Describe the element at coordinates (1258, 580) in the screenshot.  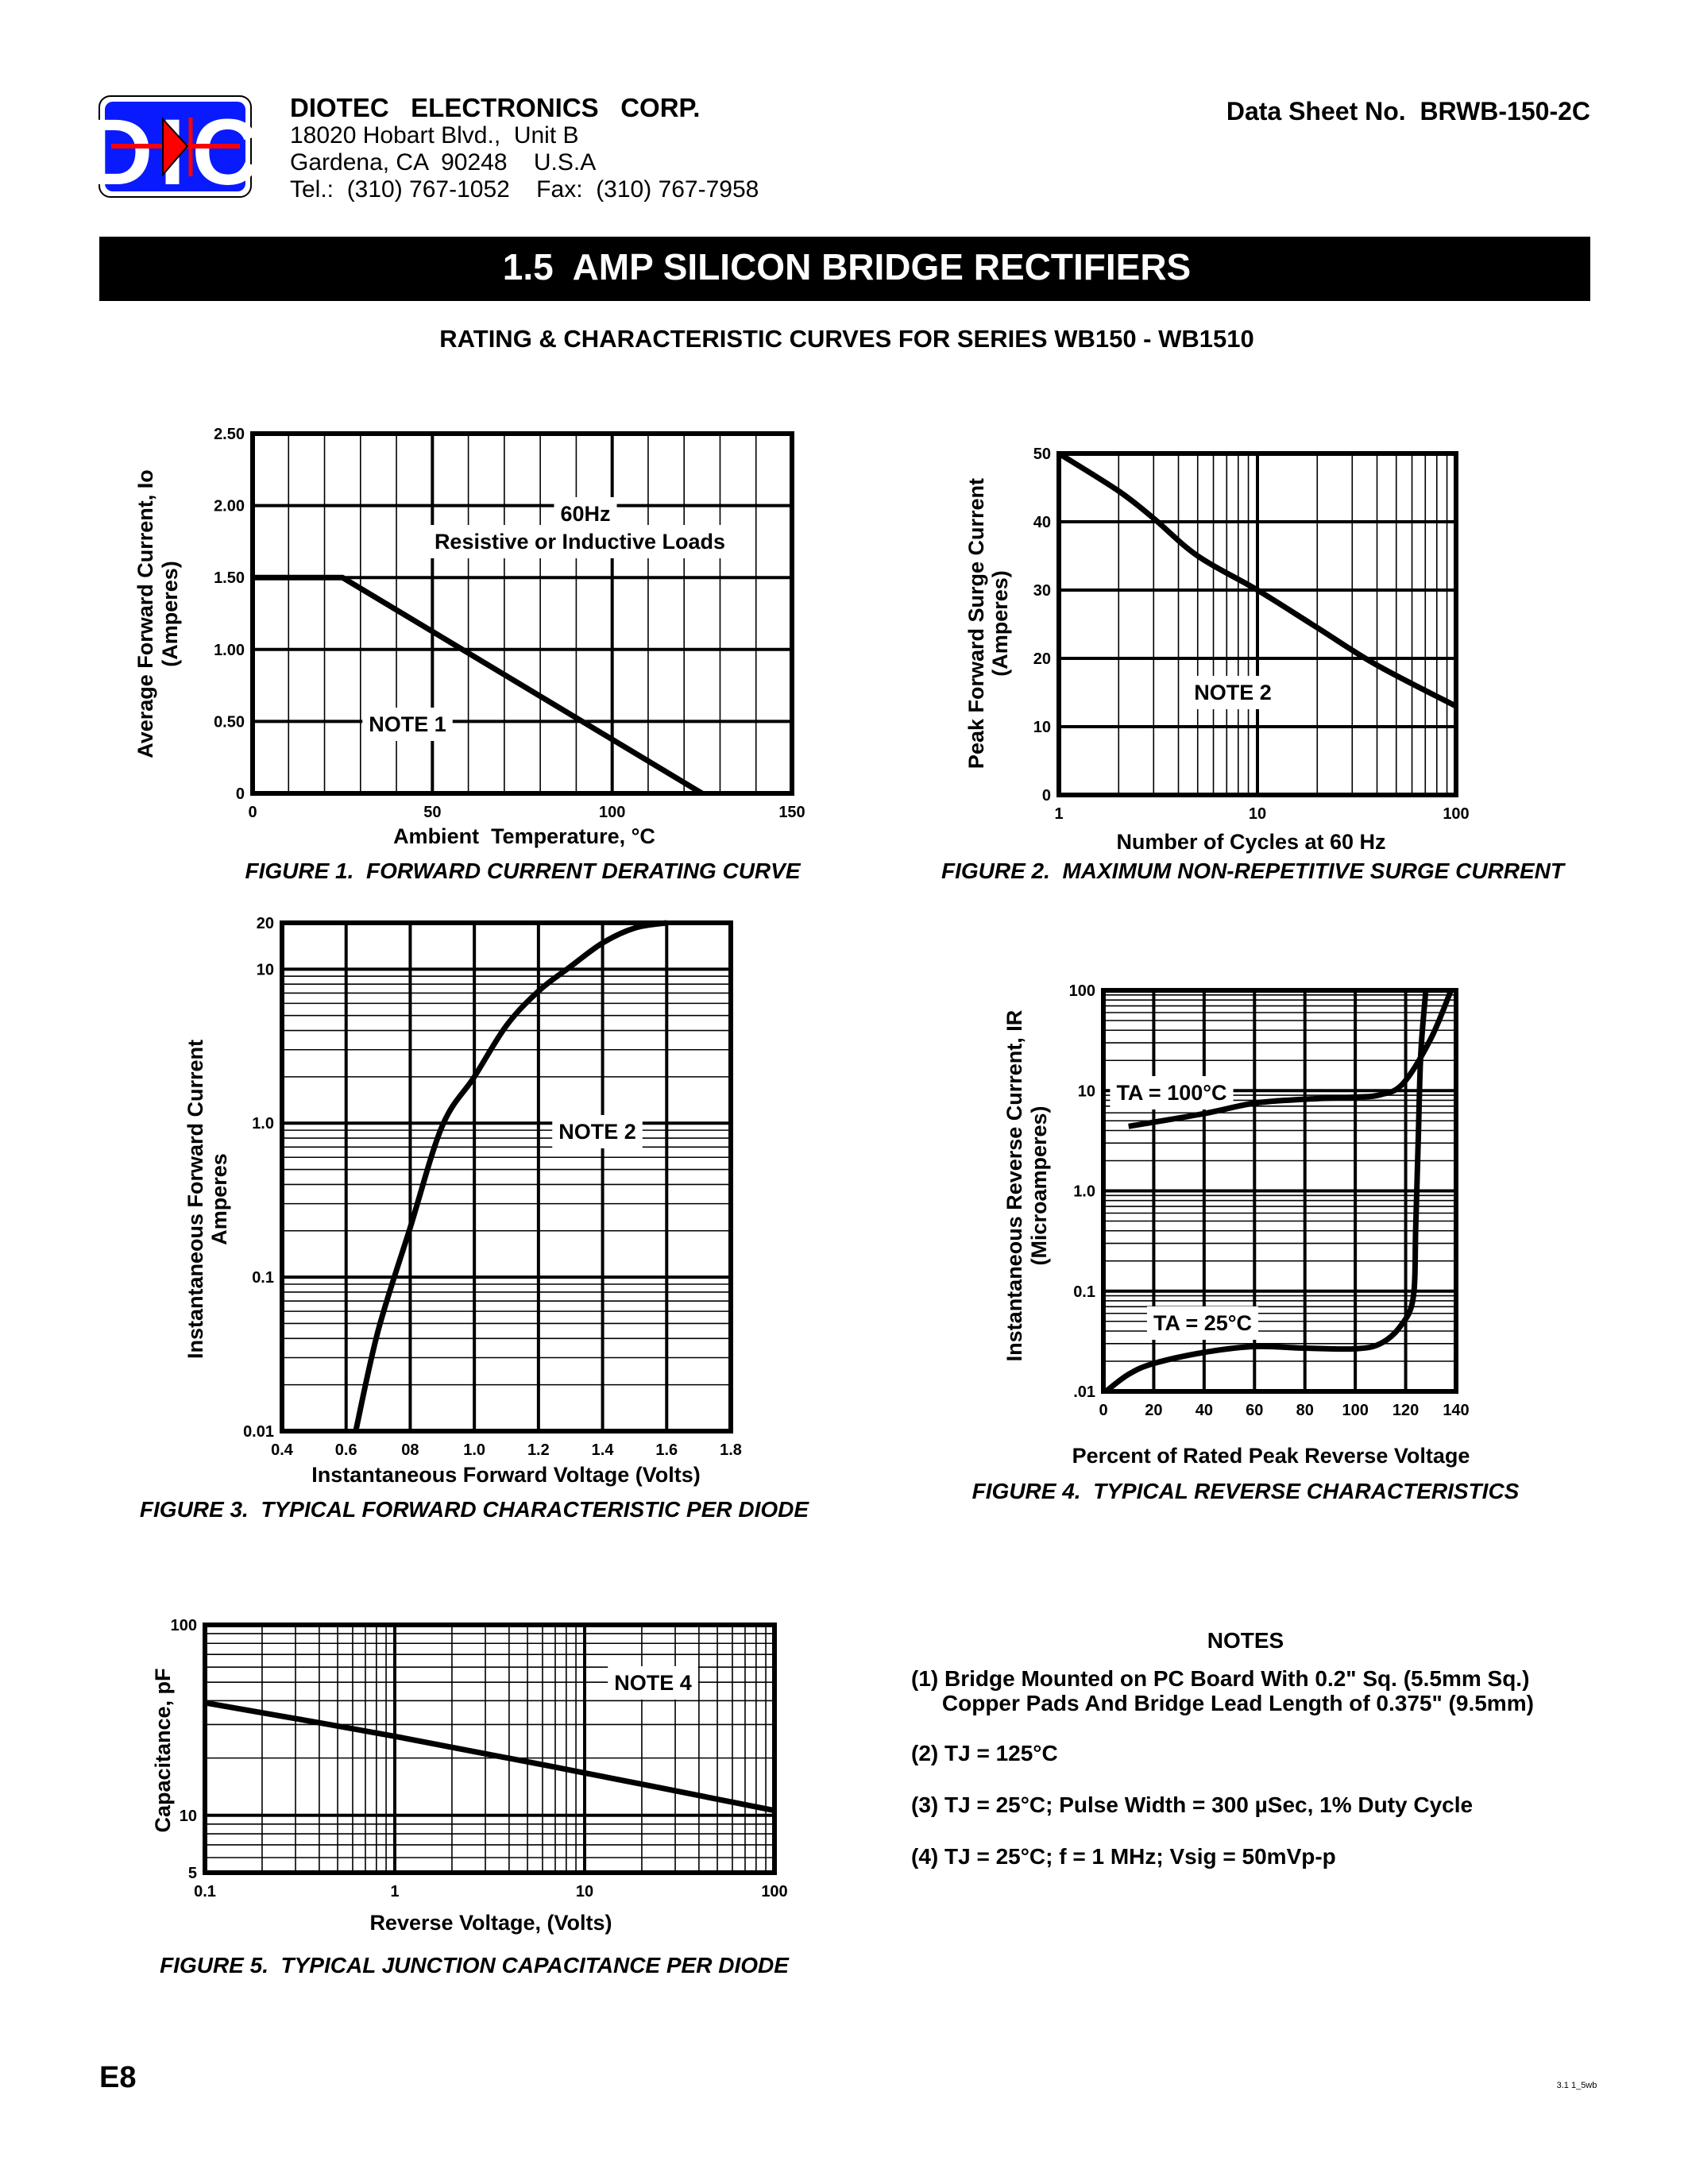
I see `figure-2-series-1-line` at that location.